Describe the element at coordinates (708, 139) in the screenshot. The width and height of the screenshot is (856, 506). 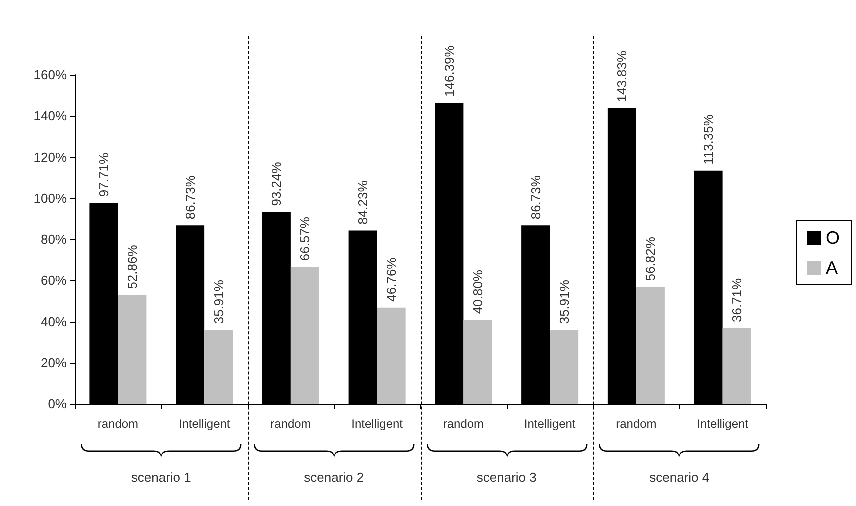
I see `data-label: 113.35%` at that location.